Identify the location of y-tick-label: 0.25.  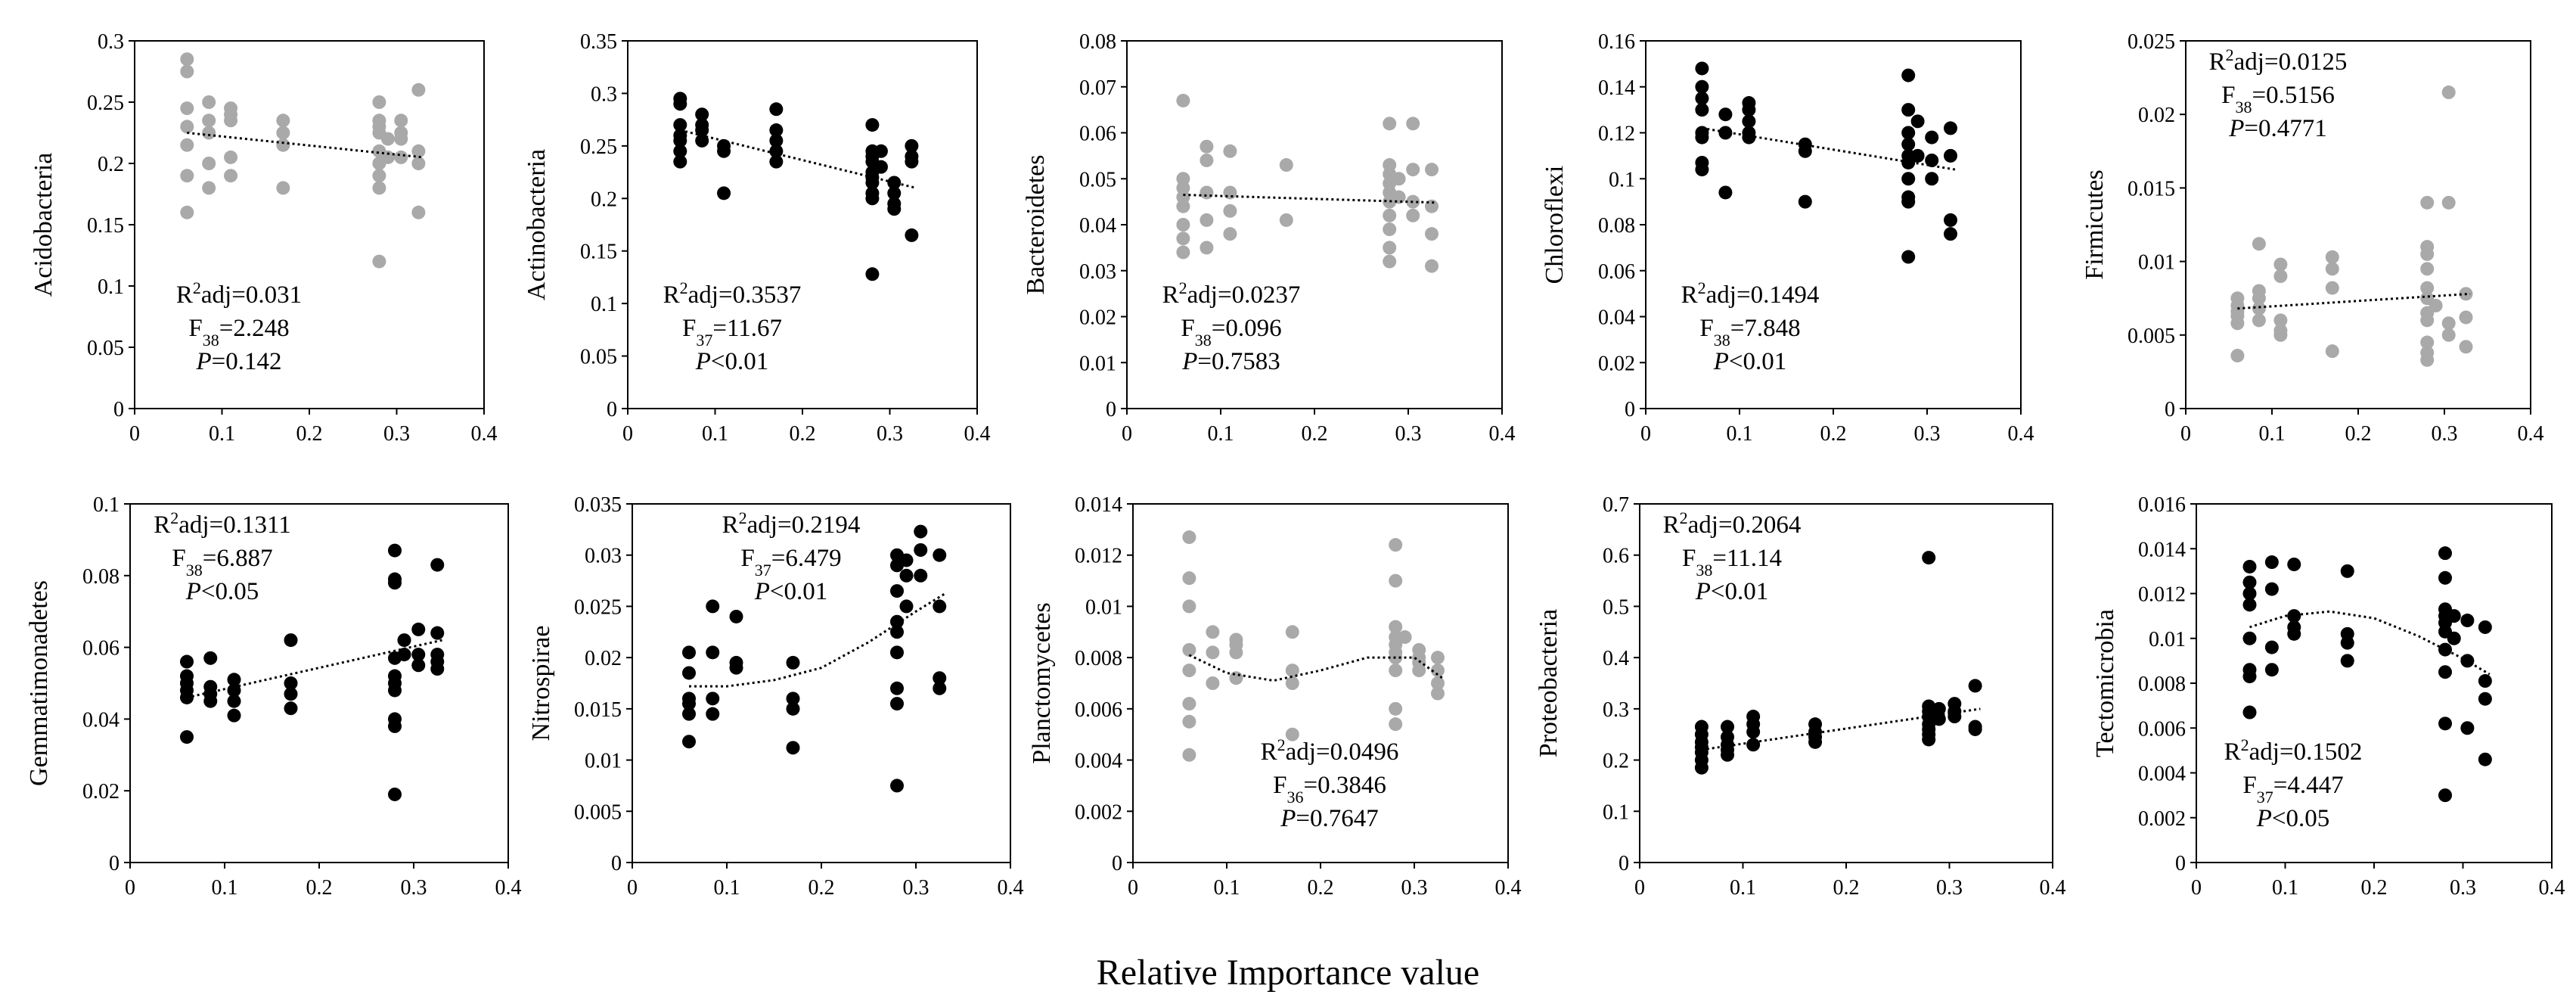
(105, 103).